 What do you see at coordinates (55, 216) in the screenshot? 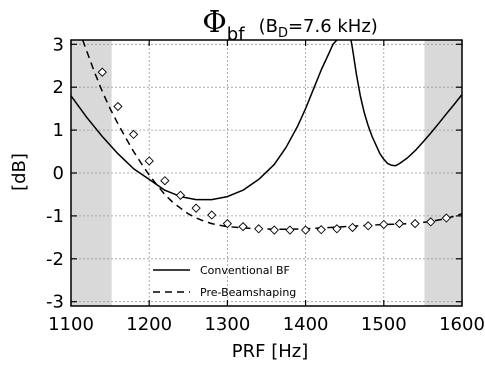
I see `y-tick-label: -1` at bounding box center [55, 216].